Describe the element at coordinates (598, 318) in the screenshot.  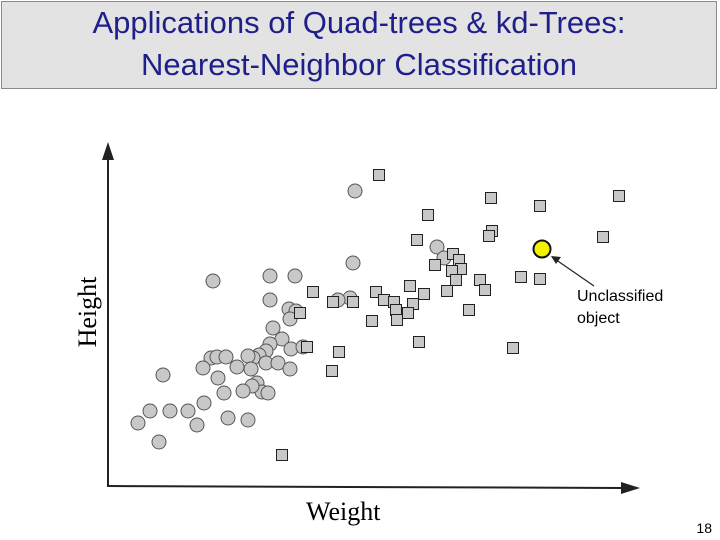
I see `annotation-line-2: object` at that location.